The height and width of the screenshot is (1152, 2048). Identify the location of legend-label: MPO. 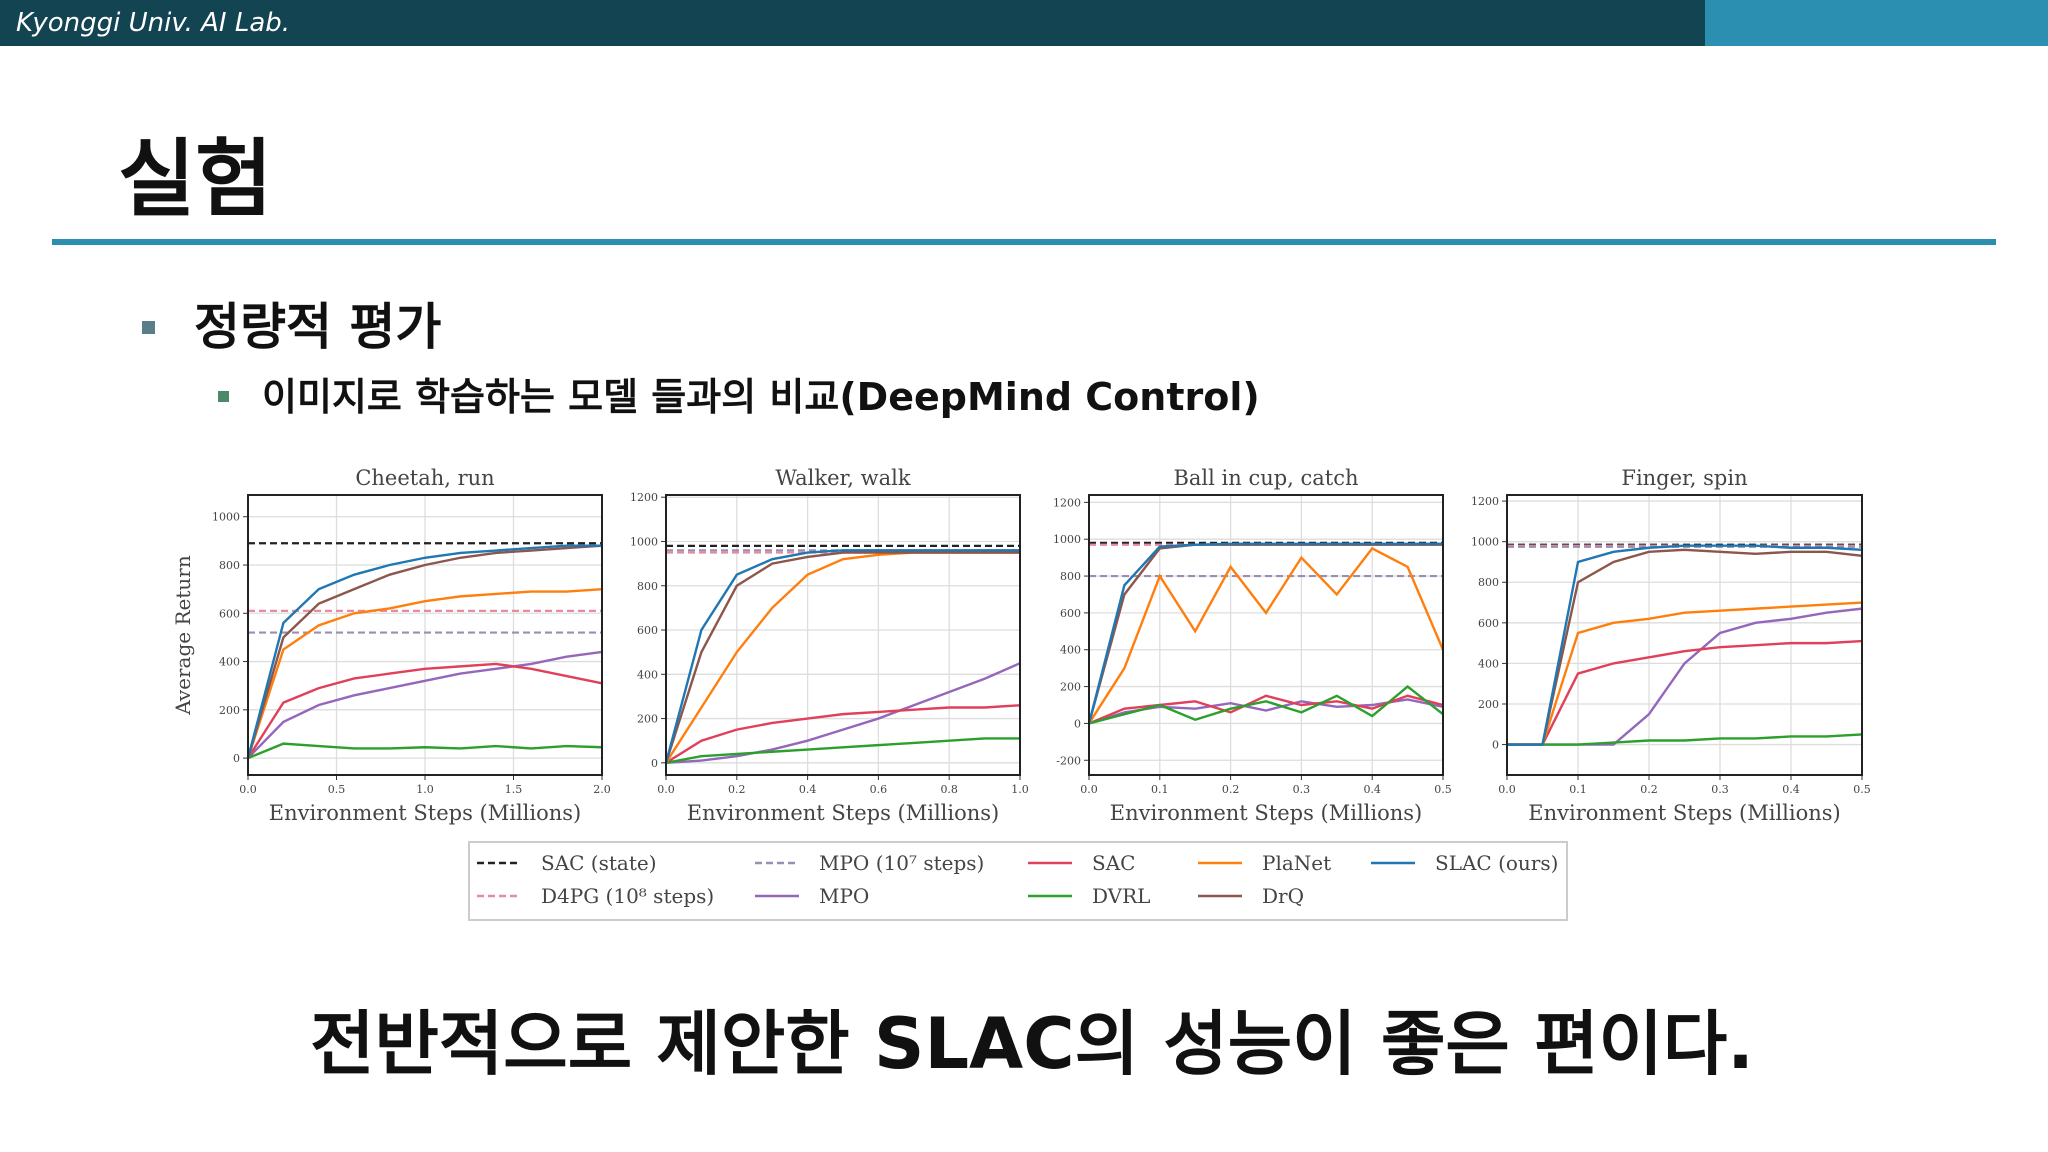
(844, 896).